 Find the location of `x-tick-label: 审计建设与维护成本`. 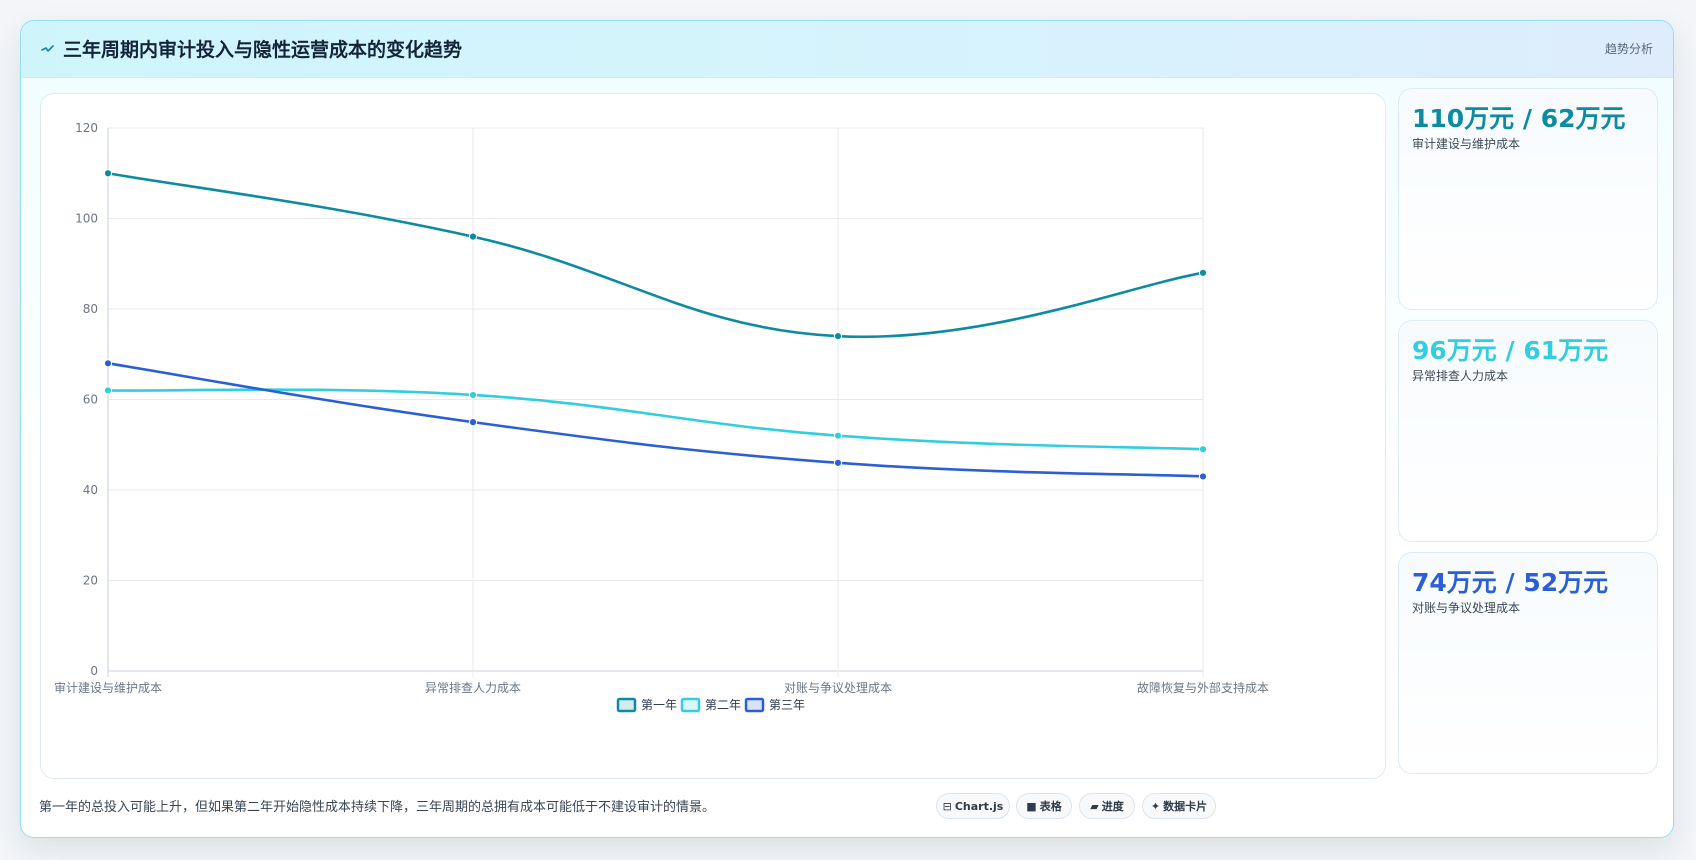

x-tick-label: 审计建设与维护成本 is located at coordinates (108, 687).